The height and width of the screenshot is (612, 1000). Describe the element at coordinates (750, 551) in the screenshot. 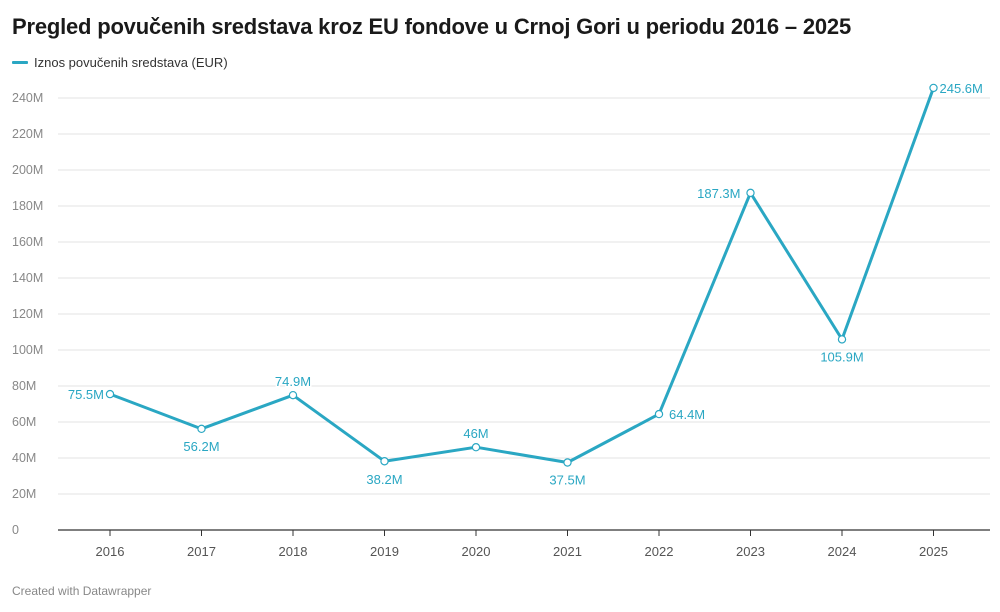

I see `x-tick-label: 2023` at that location.